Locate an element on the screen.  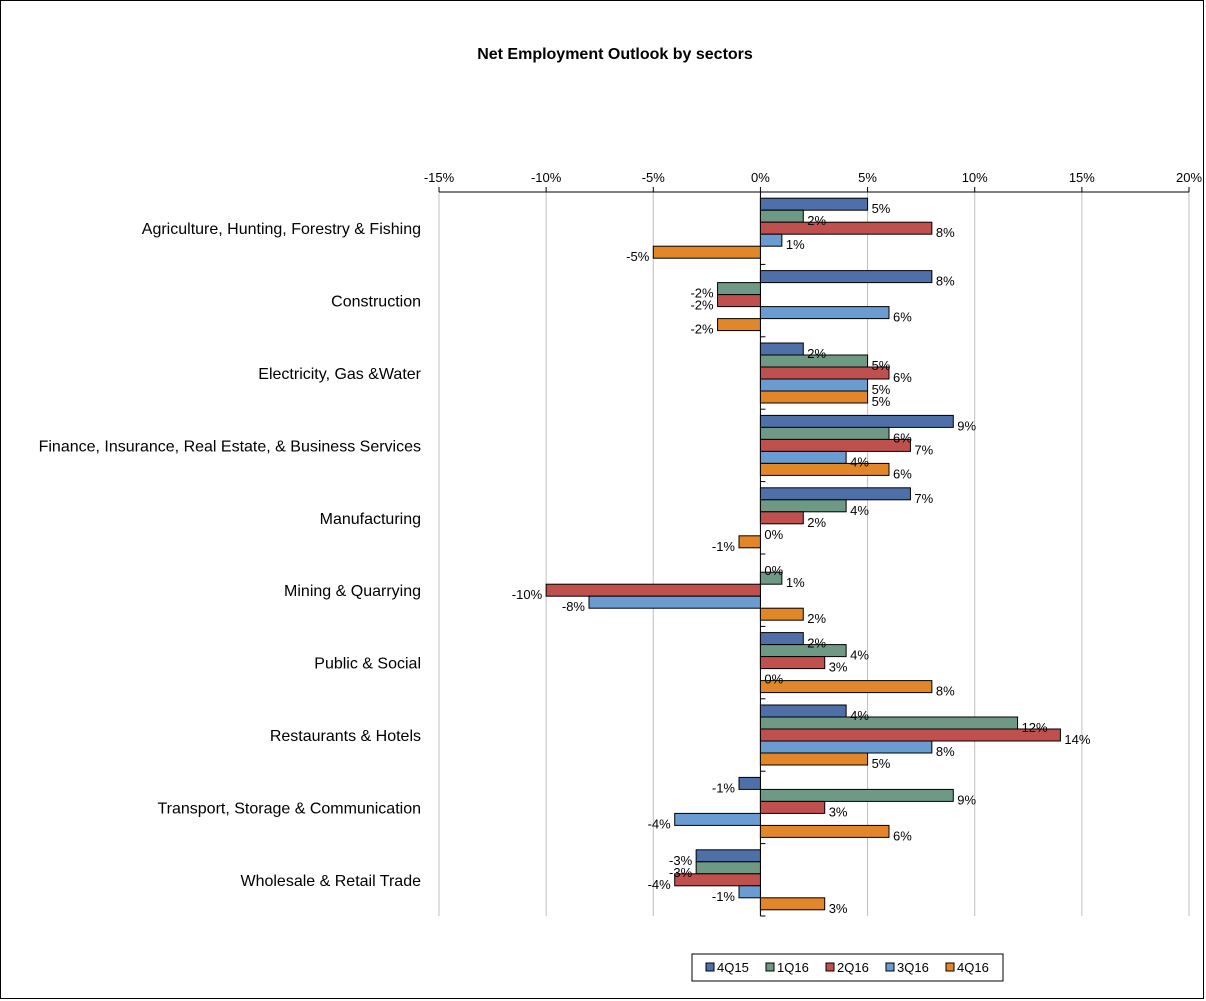
category-label: Restaurants & Hotels is located at coordinates (345, 736).